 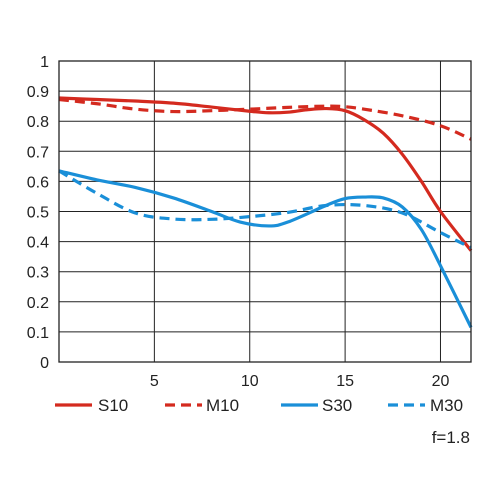 What do you see at coordinates (38, 122) in the screenshot?
I see `y-tick-label: 0.8` at bounding box center [38, 122].